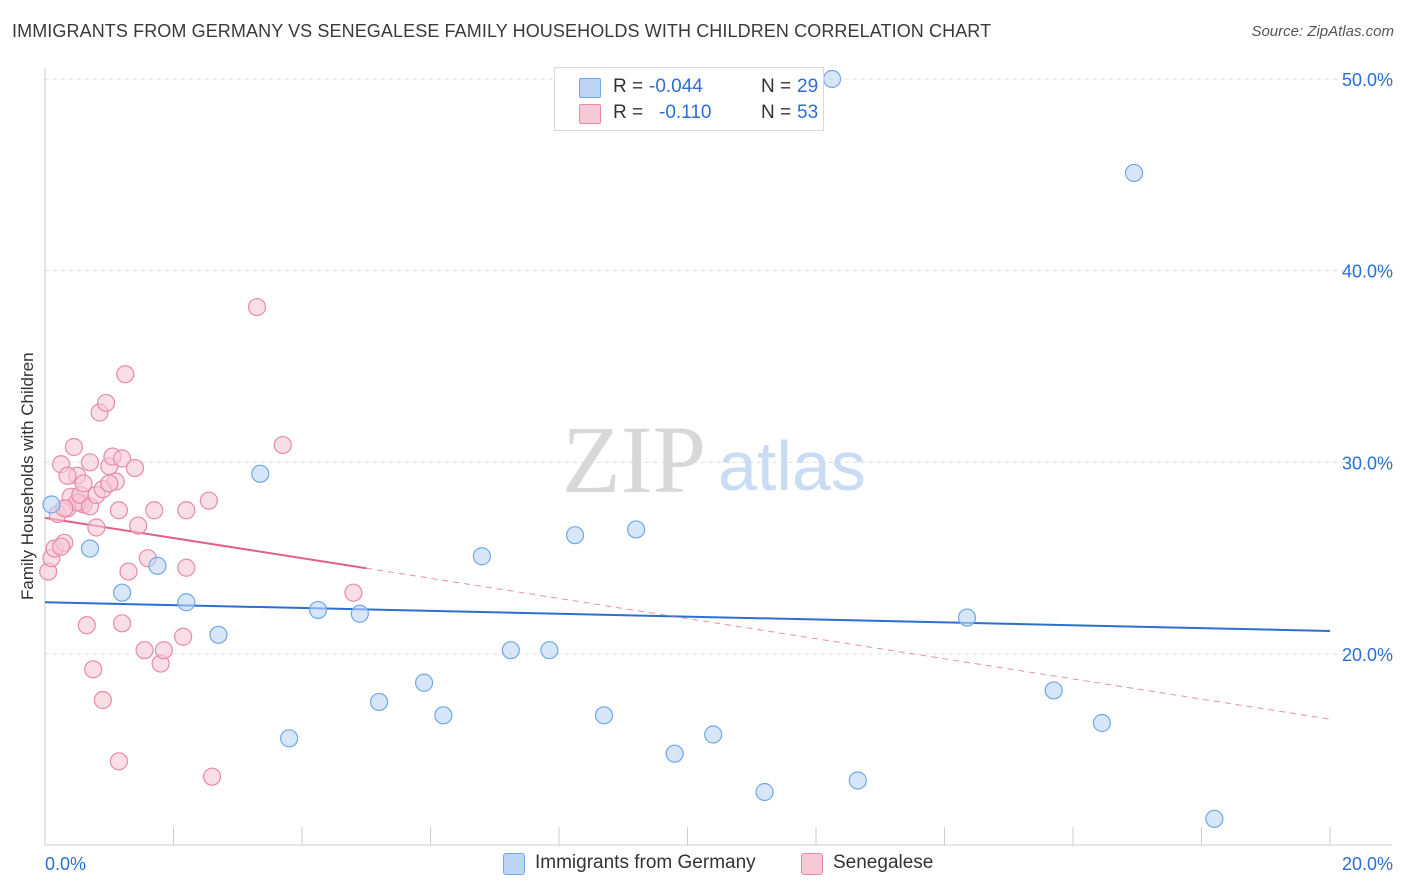  I want to click on y-tick-label: 30.0%, so click(1367, 463).